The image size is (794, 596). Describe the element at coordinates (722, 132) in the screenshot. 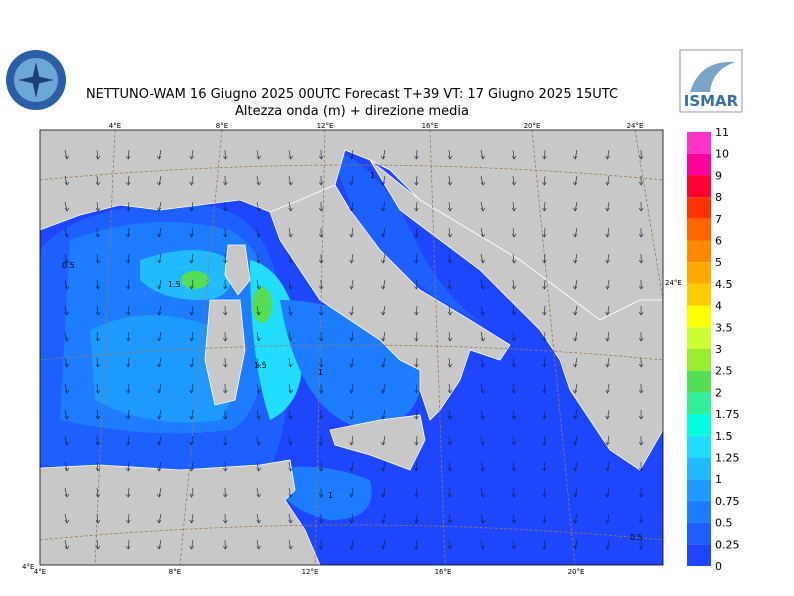

I see `colorbar-label: 11` at that location.